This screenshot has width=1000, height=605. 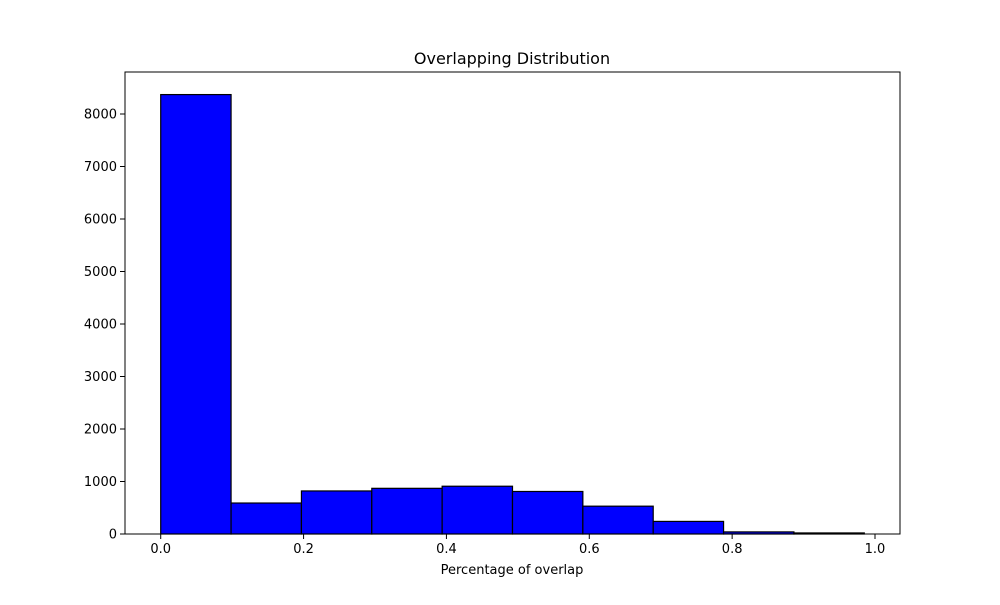 What do you see at coordinates (512, 570) in the screenshot?
I see `x-axis-label: Percentage of overlap` at bounding box center [512, 570].